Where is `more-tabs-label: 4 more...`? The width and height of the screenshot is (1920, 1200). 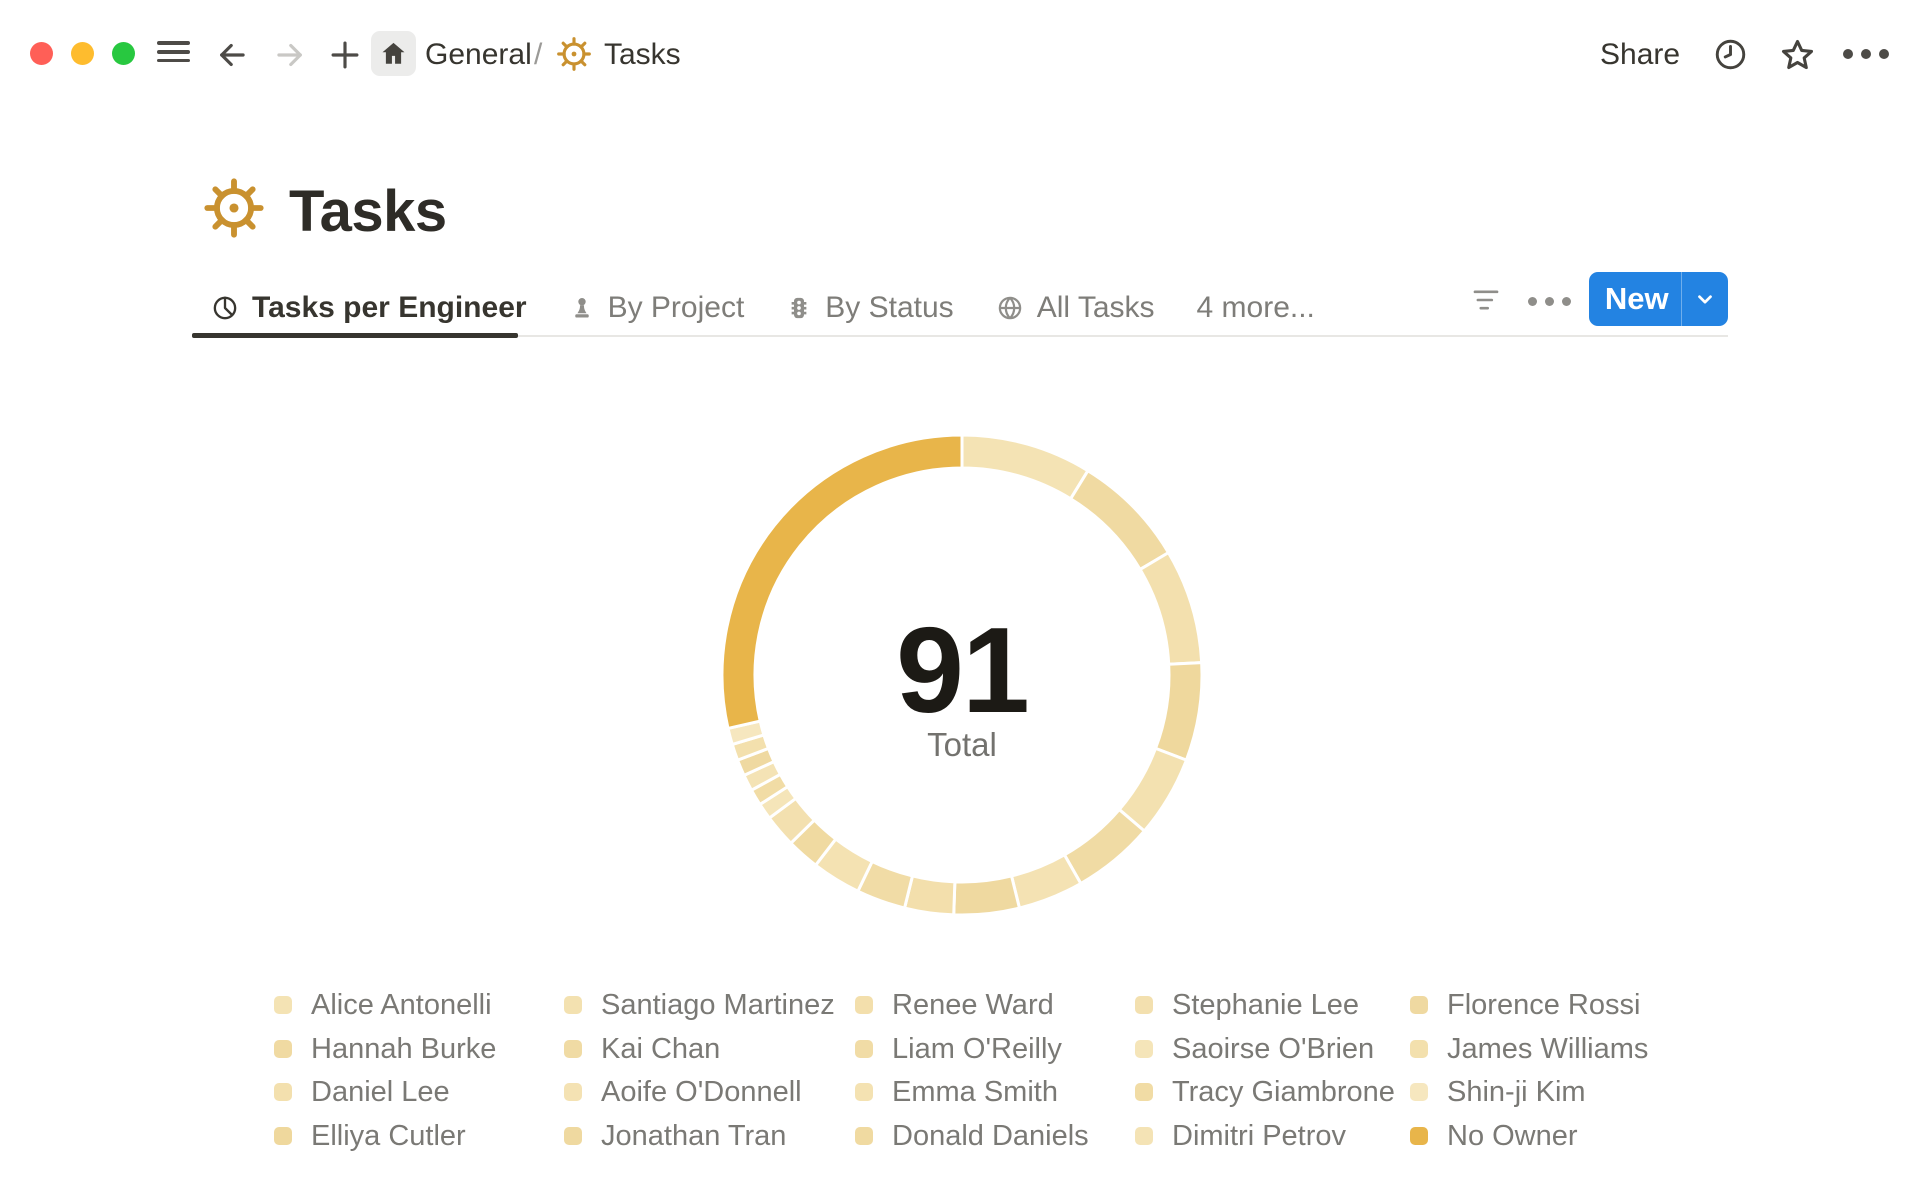
more-tabs-label: 4 more... is located at coordinates (1255, 307).